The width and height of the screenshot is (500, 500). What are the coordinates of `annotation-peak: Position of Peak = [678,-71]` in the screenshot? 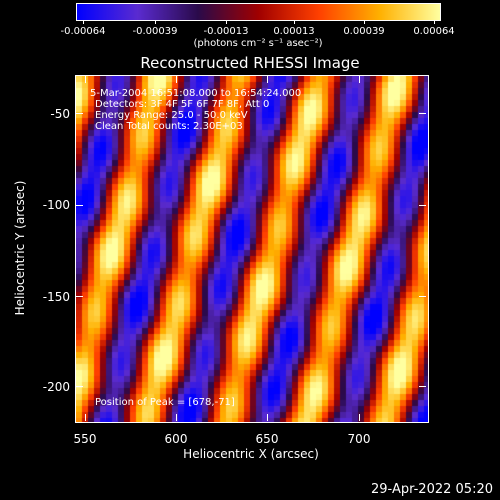 It's located at (165, 402).